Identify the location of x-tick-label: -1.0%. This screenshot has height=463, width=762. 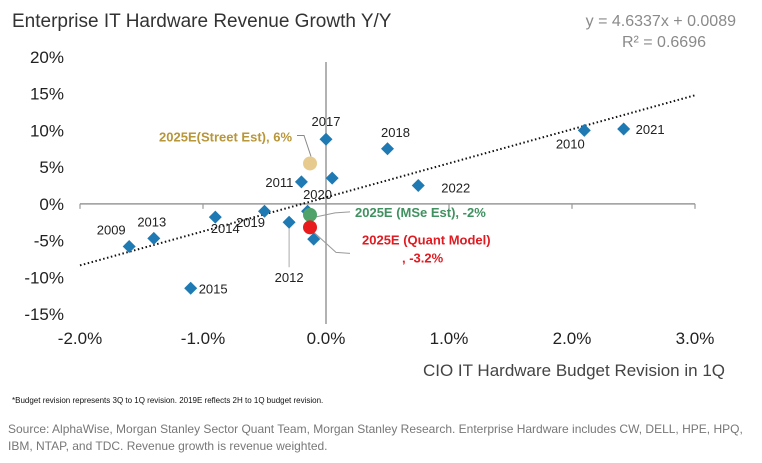
(203, 338).